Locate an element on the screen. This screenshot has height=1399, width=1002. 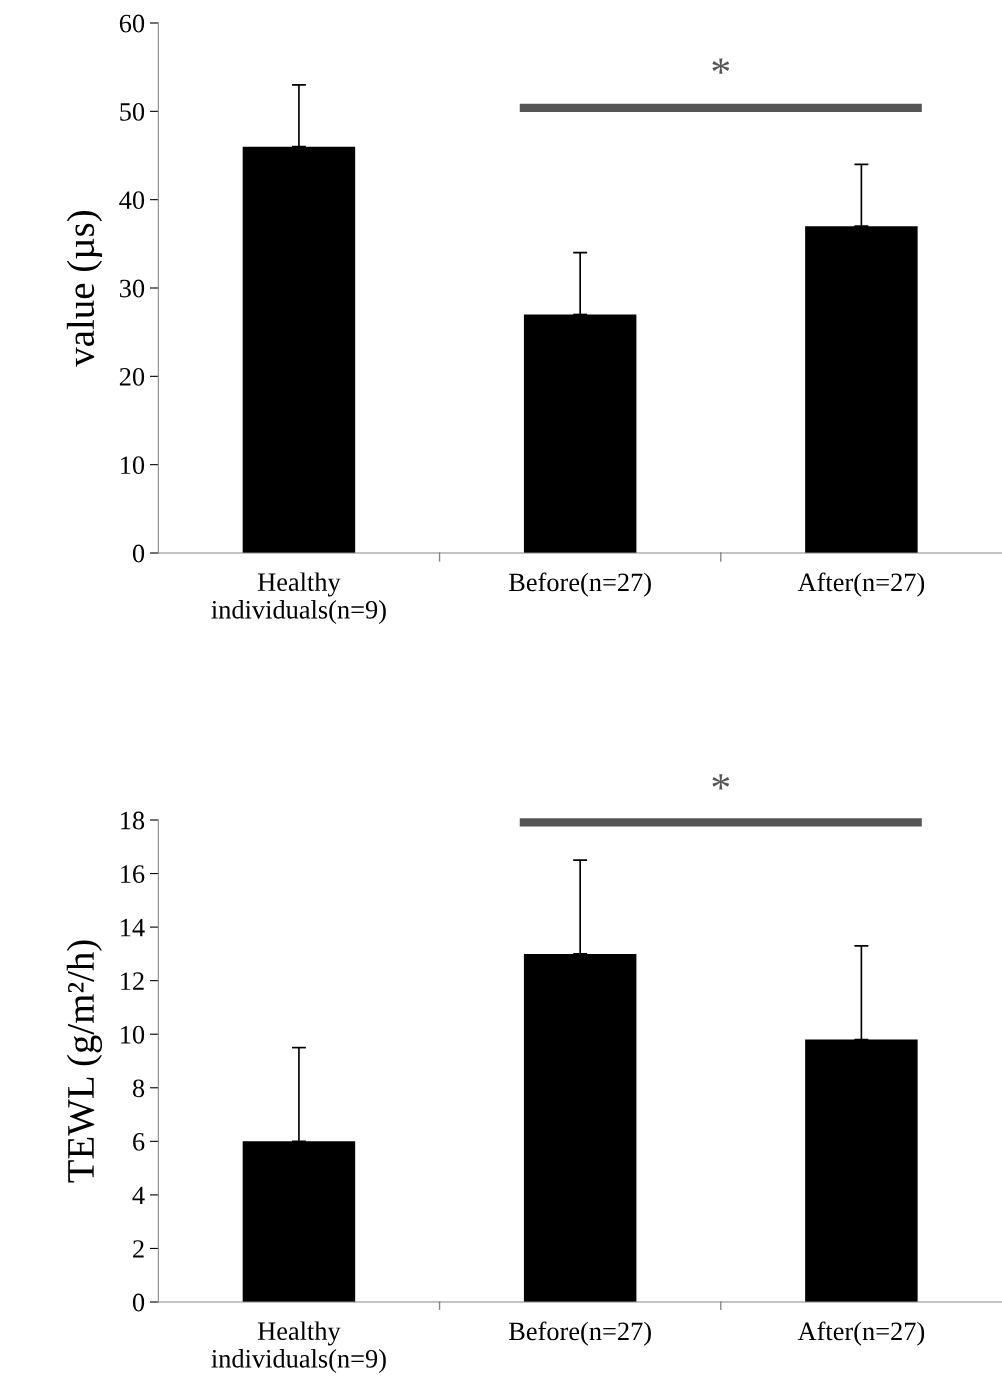
y-tick-label: 2 is located at coordinates (138, 1249).